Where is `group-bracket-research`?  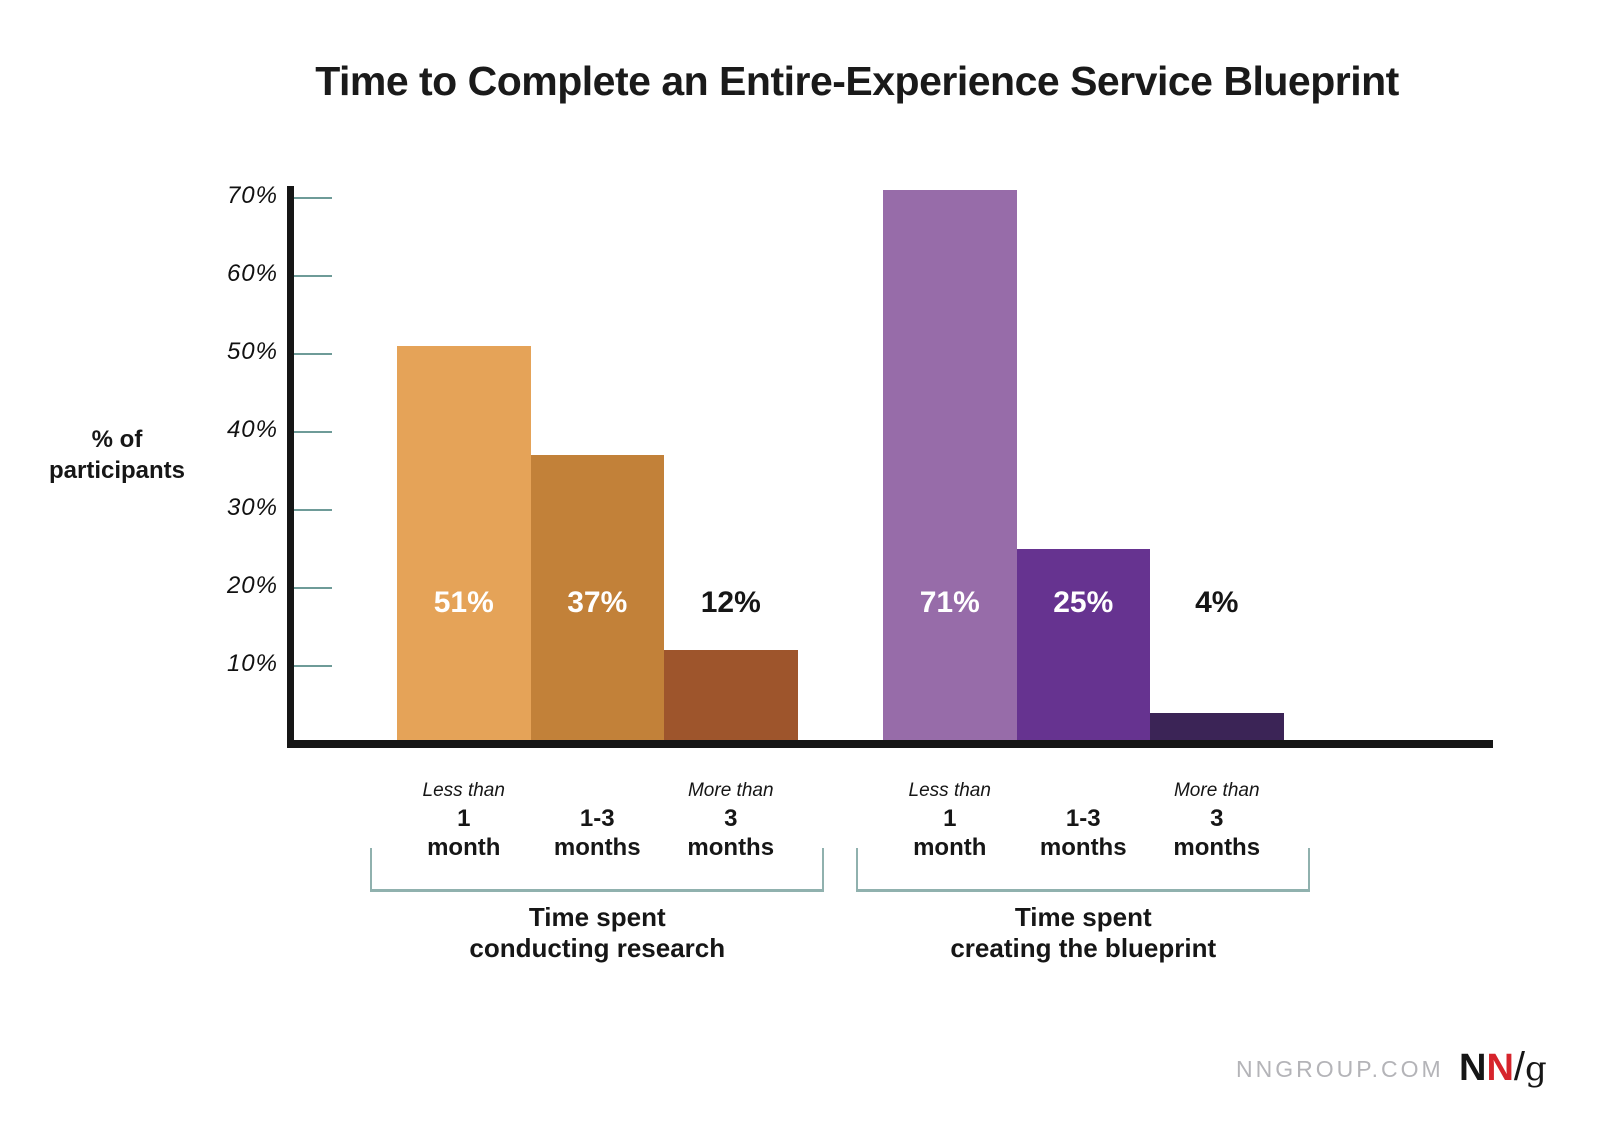
group-bracket-research is located at coordinates (597, 870).